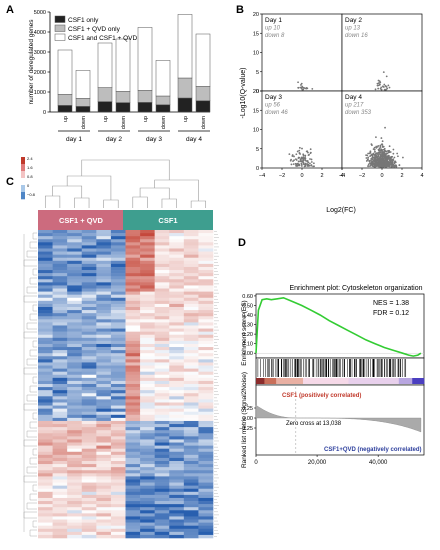 Image resolution: width=440 pixels, height=550 pixels. I want to click on facet-title: Day 3, so click(273, 97).